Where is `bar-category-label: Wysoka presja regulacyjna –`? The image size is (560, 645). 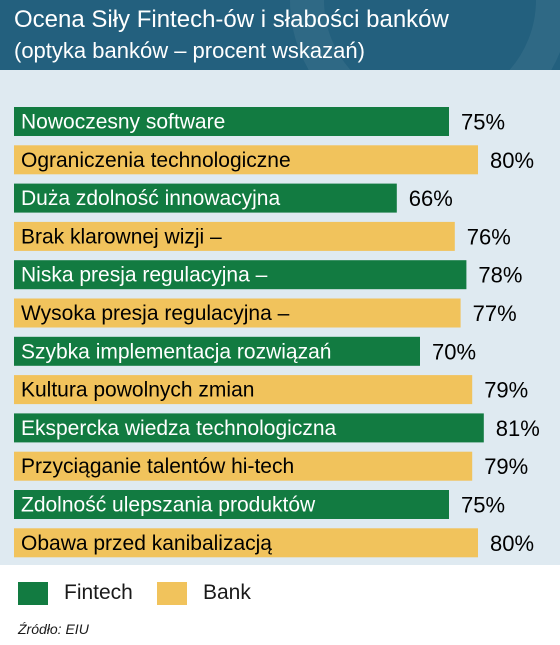
bar-category-label: Wysoka presja regulacyjna – is located at coordinates (155, 313).